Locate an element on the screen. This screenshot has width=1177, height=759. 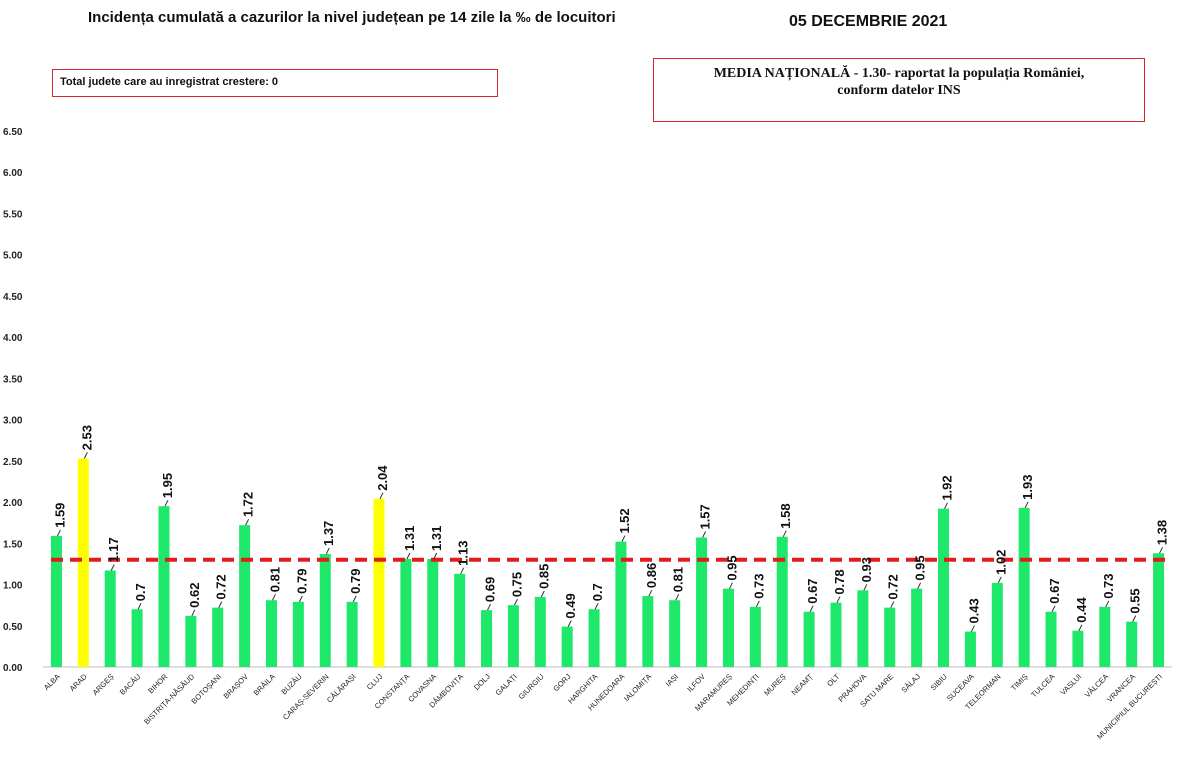
category-label: MUREȘ is located at coordinates (775, 685).